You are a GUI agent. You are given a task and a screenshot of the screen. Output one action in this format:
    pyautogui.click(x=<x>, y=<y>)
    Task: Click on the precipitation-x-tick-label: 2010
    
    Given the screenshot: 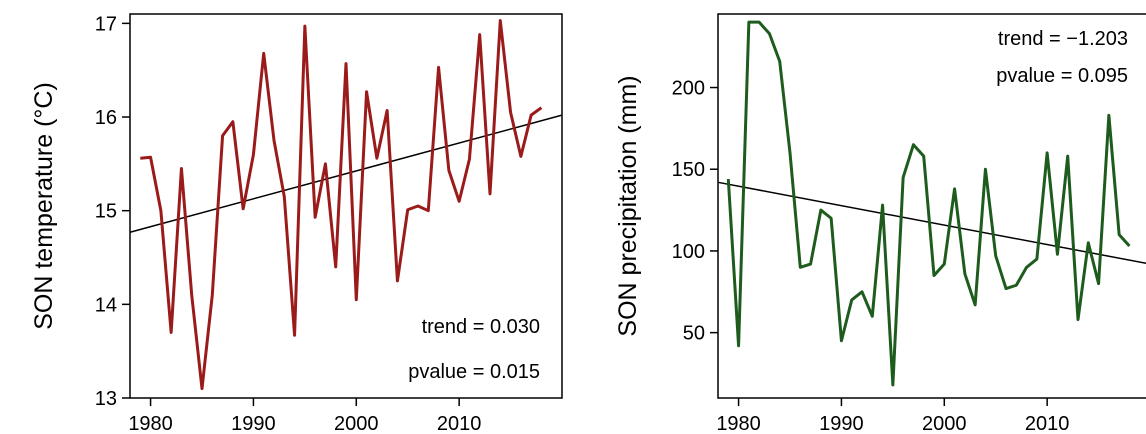 What is the action you would take?
    pyautogui.click(x=1047, y=423)
    